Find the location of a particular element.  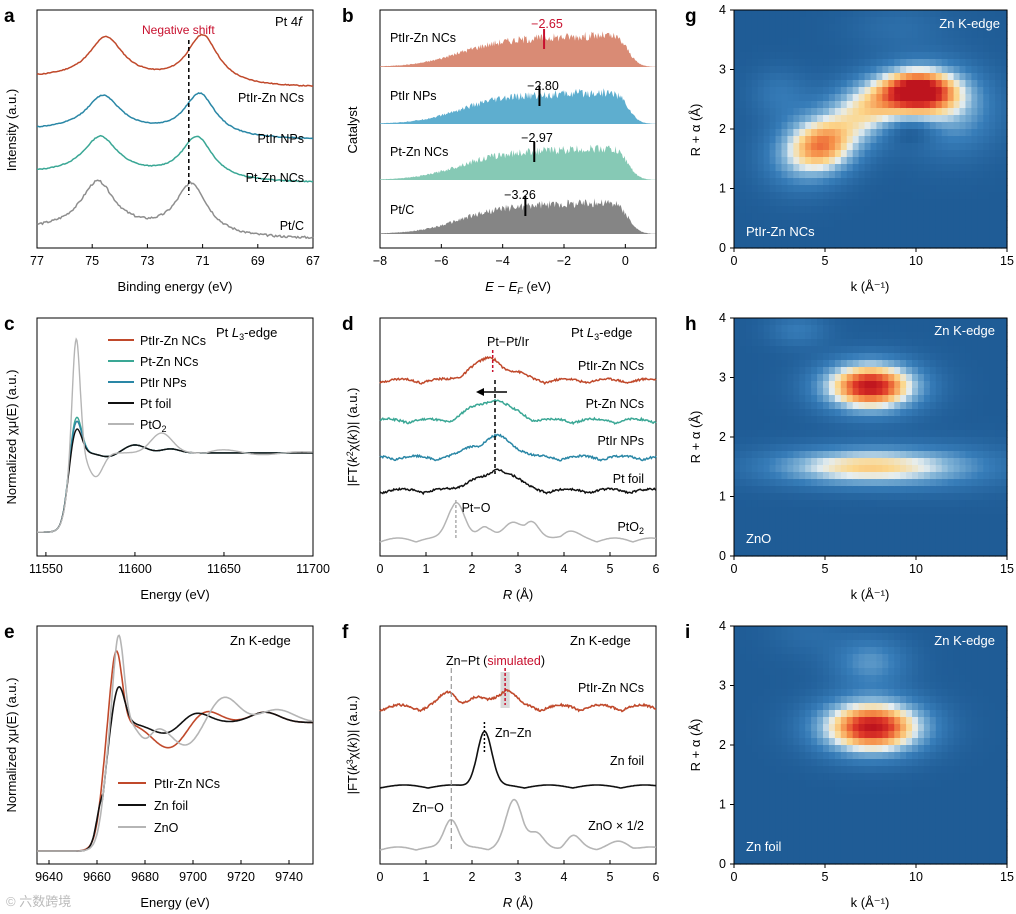

panel-c-label: c is located at coordinates (9, 324).